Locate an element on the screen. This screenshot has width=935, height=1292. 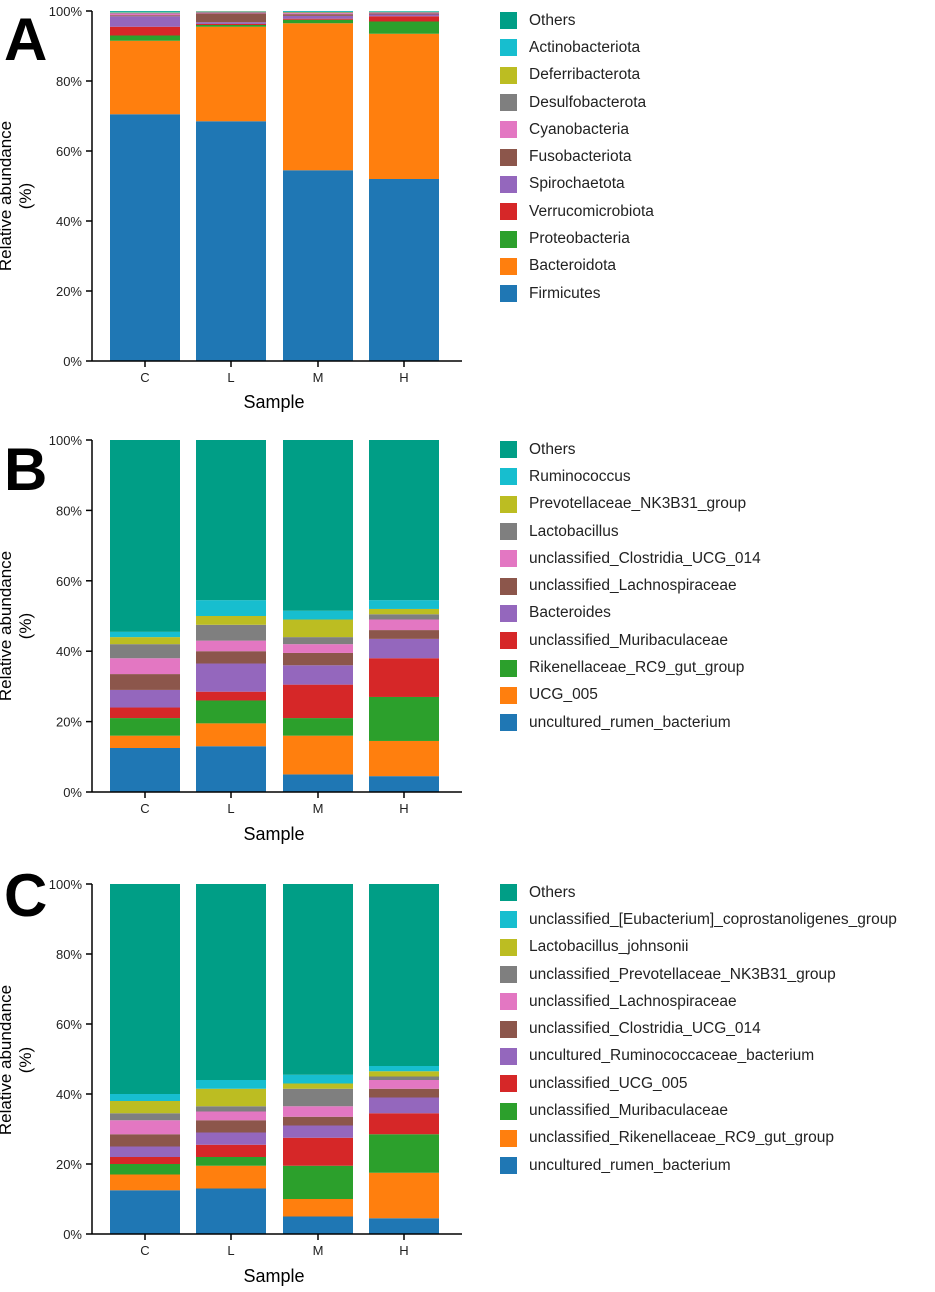
legend-label: Bacteroides is located at coordinates (570, 613).